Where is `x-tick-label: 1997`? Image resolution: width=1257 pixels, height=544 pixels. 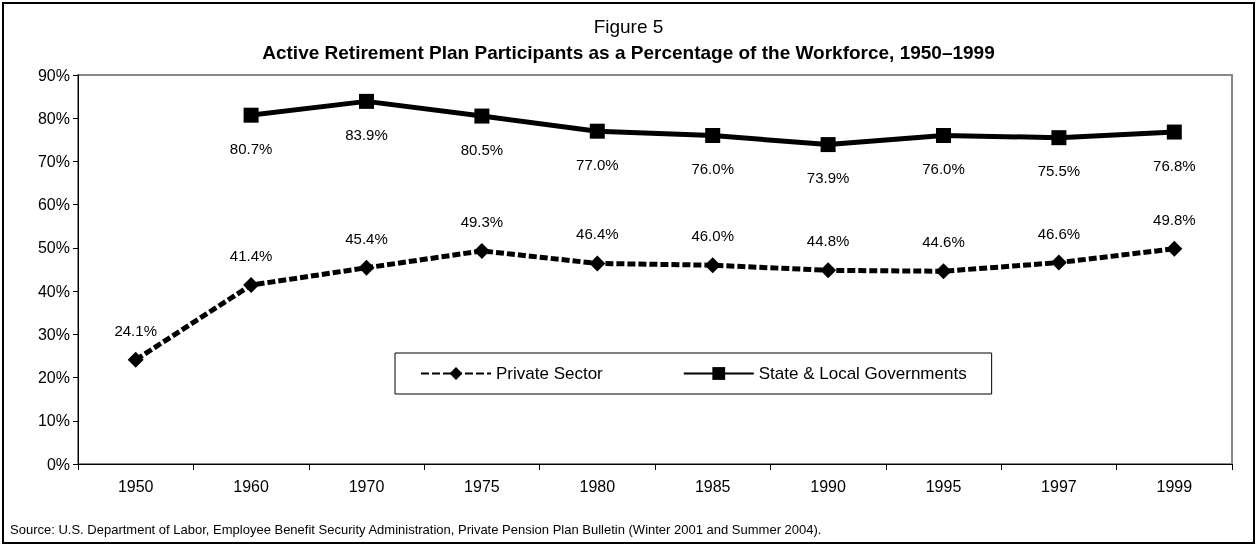 x-tick-label: 1997 is located at coordinates (1059, 486).